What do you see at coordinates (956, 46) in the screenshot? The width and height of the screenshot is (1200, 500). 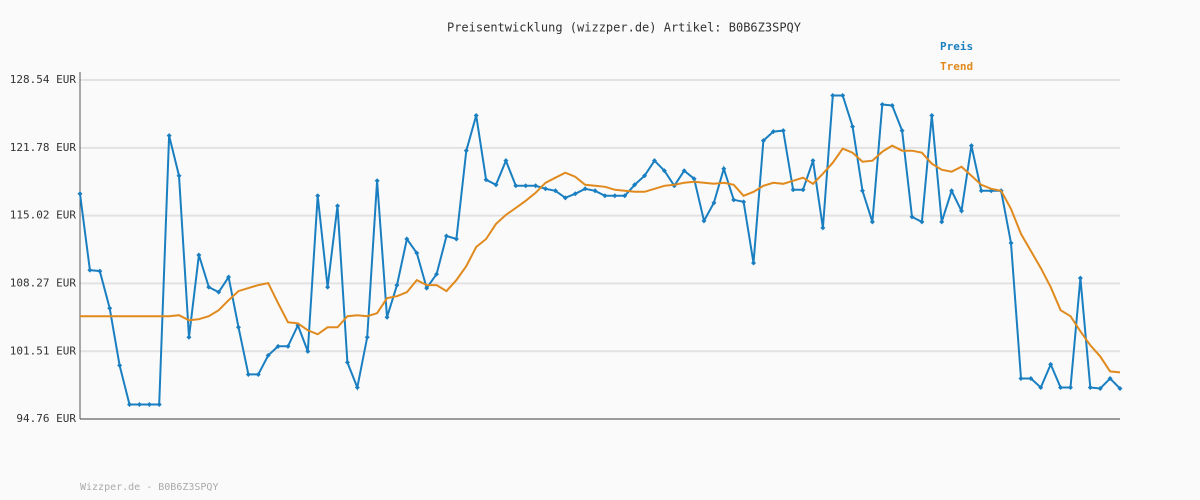 I see `legend-label: Preis` at bounding box center [956, 46].